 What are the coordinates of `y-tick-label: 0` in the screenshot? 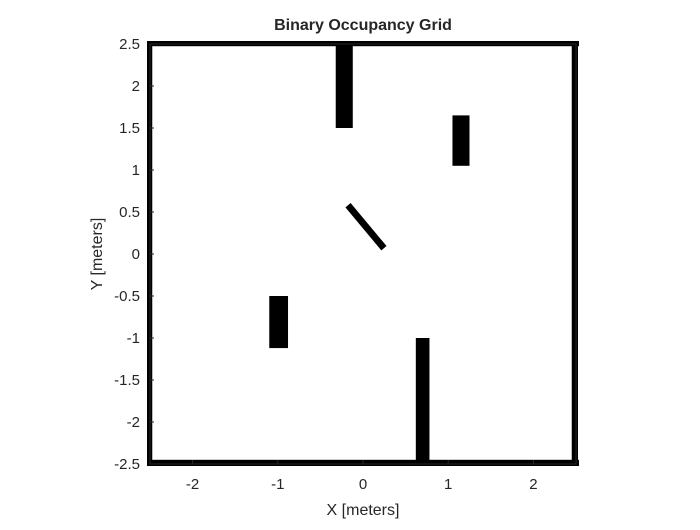 It's located at (136, 254).